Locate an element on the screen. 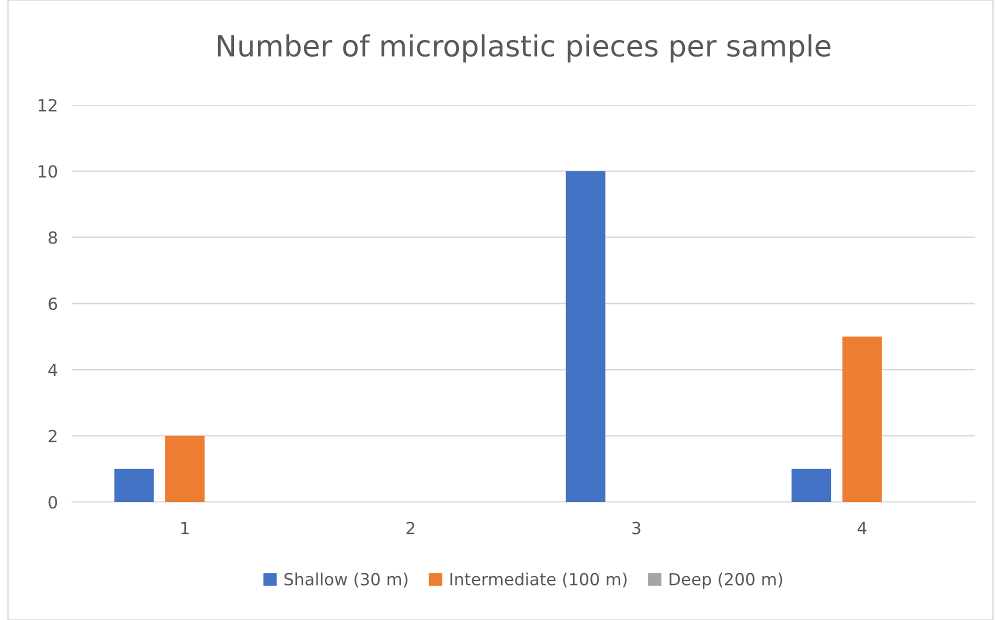 The width and height of the screenshot is (995, 620). x-tick-label: 1 is located at coordinates (185, 528).